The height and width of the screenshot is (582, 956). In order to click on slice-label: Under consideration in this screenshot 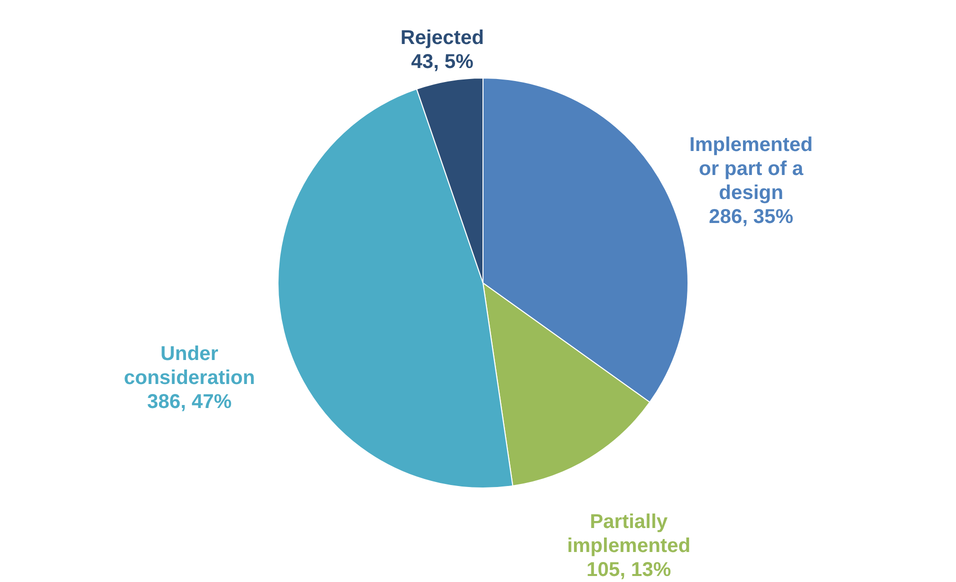, I will do `click(189, 366)`.